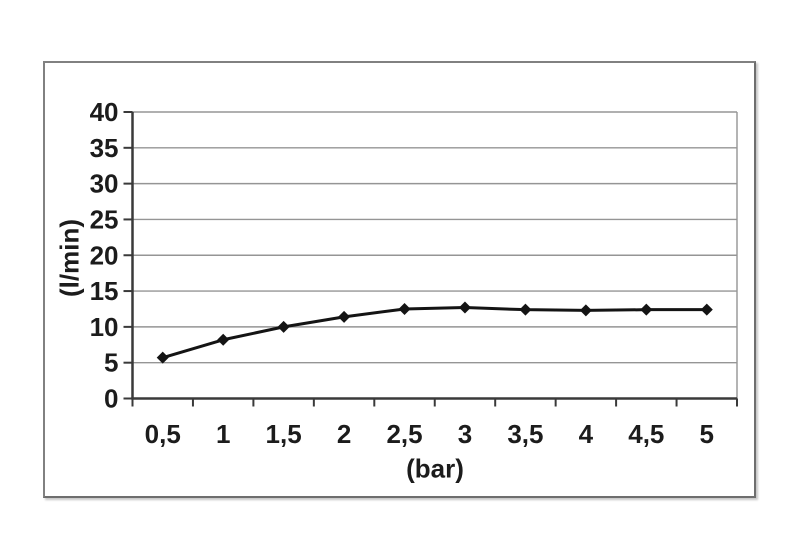 This screenshot has width=800, height=560. I want to click on y-tick-label: 10, so click(104, 327).